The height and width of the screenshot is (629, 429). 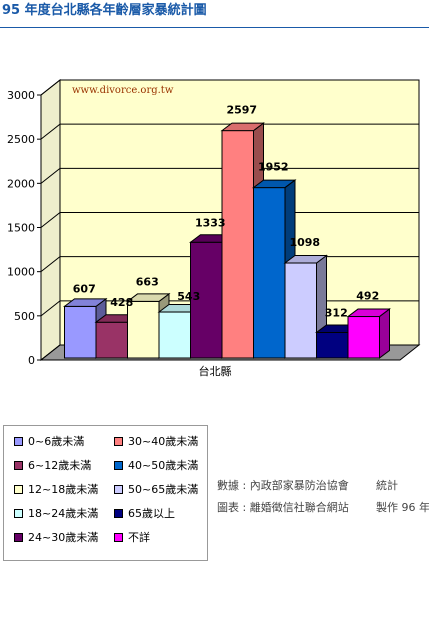 I want to click on legend-label: 40~50歲未滿, so click(x=163, y=465).